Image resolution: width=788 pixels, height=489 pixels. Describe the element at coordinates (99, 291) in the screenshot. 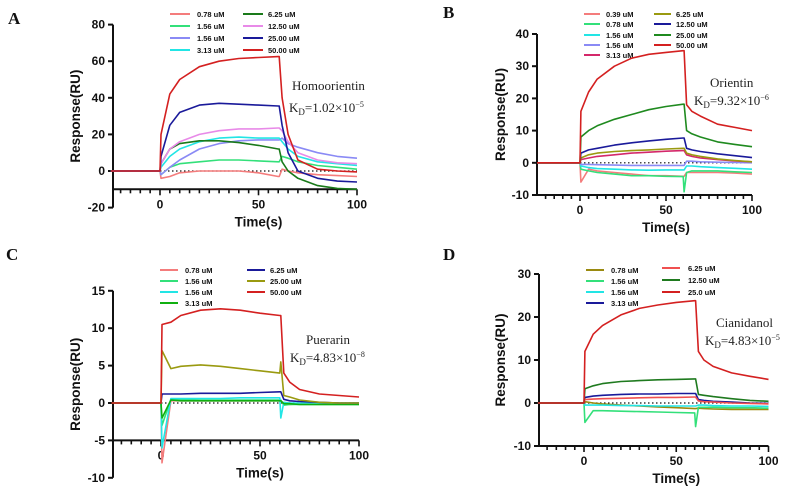

I see `y-tick-label: 15` at that location.